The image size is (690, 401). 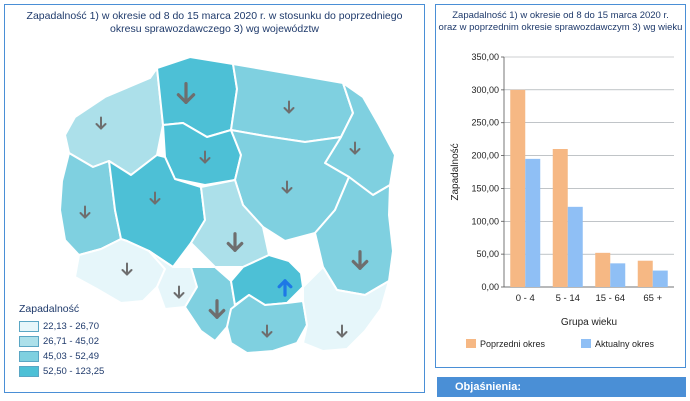 I want to click on legend-item: 45,03 - 52,49, so click(x=84, y=356).